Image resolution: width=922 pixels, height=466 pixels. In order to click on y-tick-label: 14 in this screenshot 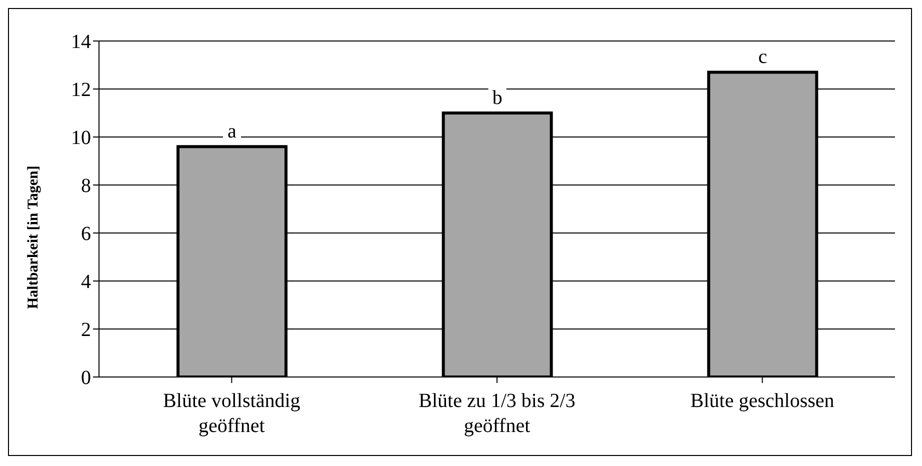, I will do `click(81, 42)`.